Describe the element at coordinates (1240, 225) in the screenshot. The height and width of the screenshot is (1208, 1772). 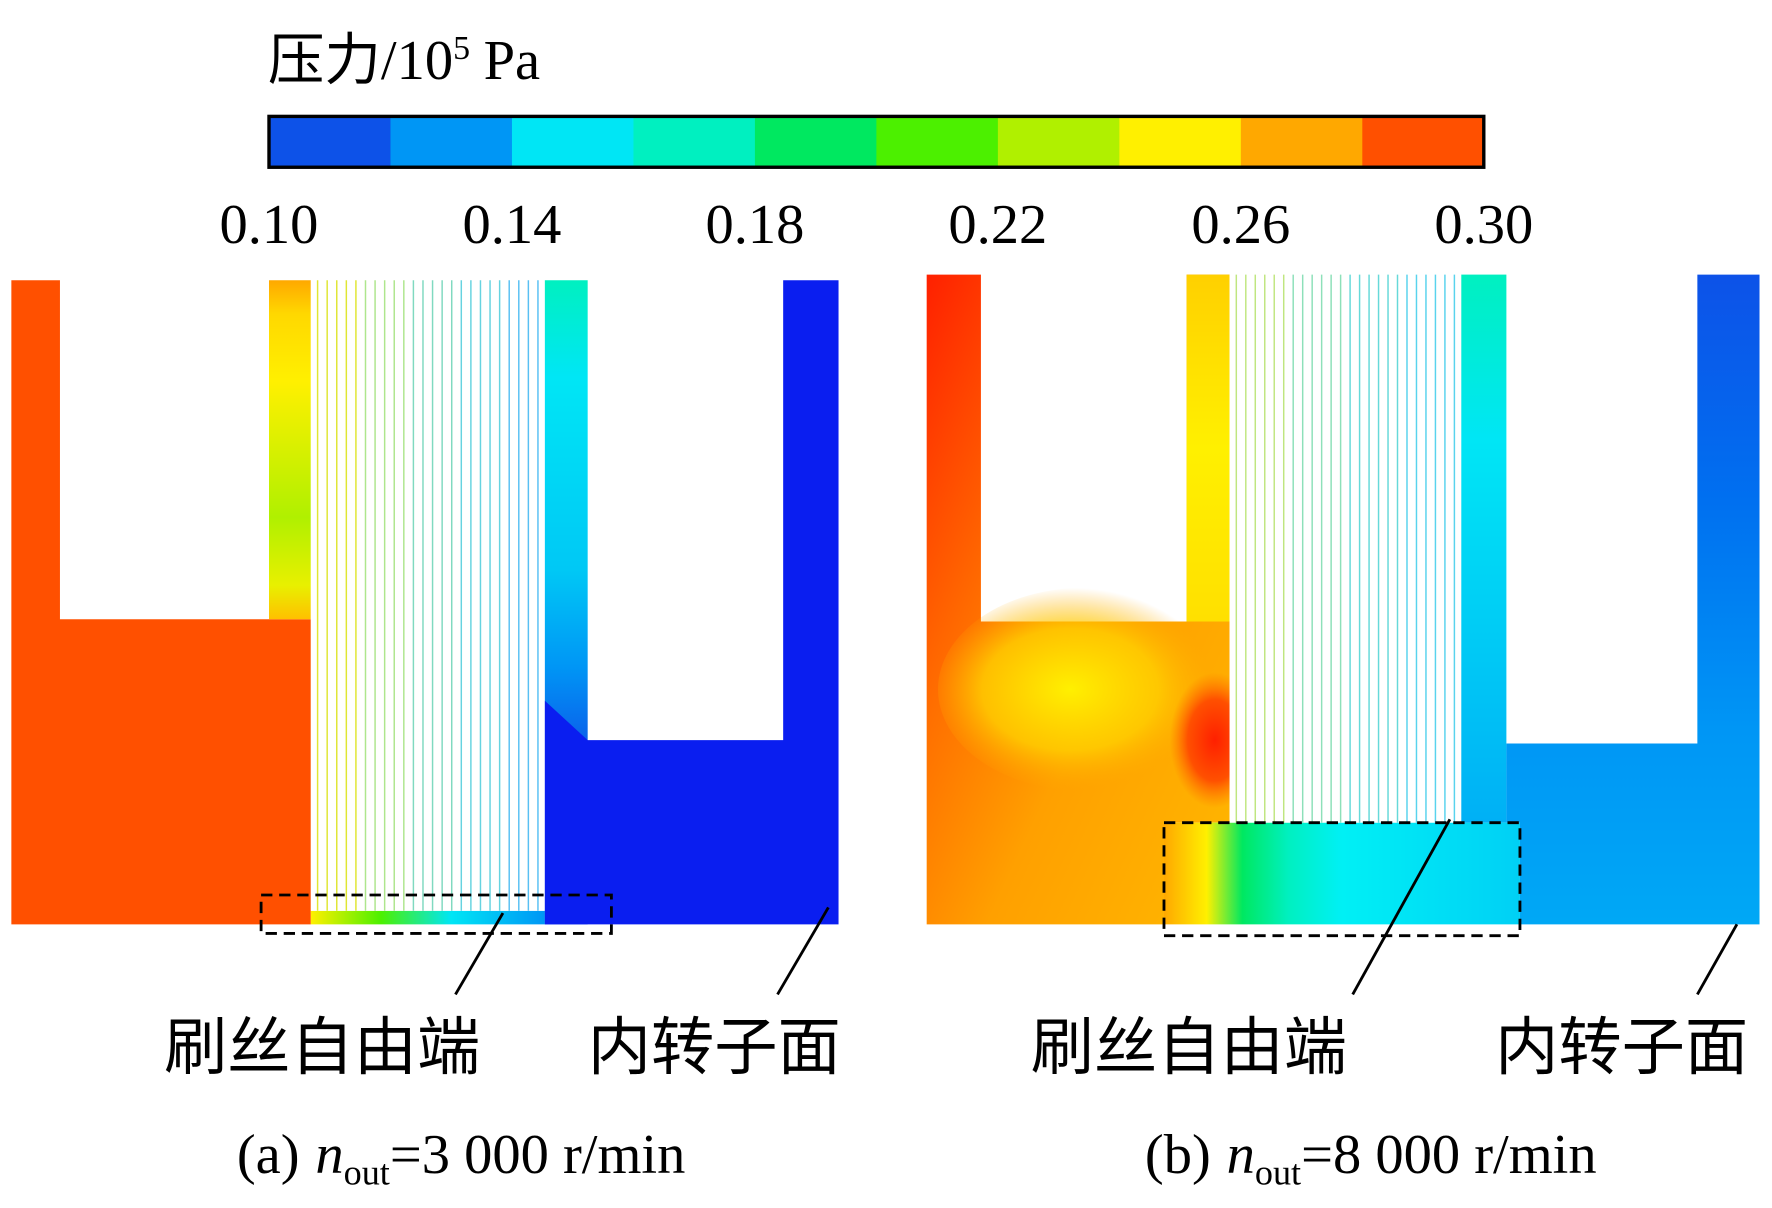
I see `colorbar-tick-label: 0.26` at that location.